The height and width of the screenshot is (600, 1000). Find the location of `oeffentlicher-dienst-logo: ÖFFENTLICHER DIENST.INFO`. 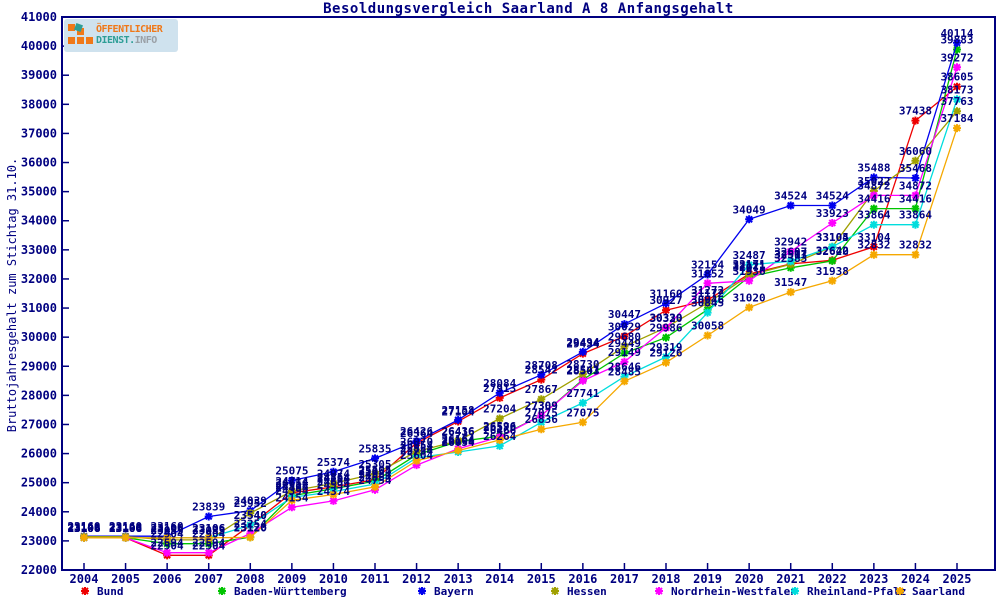

oeffentlicher-dienst-logo: ÖFFENTLICHER DIENST.INFO is located at coordinates (121, 35).